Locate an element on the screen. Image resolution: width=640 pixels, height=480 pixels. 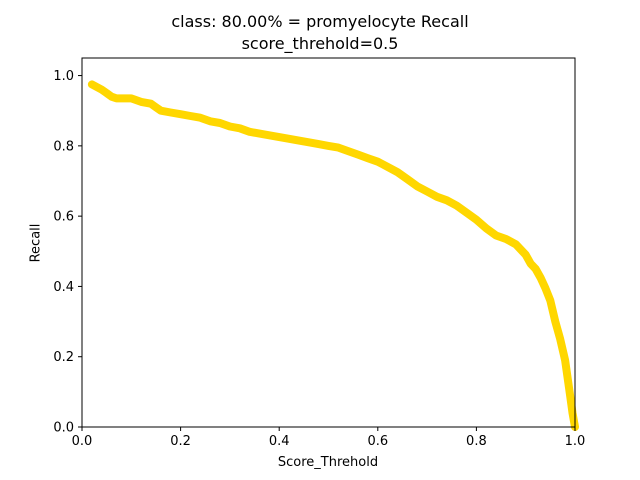
x-tick-label: 0.4 is located at coordinates (279, 441).